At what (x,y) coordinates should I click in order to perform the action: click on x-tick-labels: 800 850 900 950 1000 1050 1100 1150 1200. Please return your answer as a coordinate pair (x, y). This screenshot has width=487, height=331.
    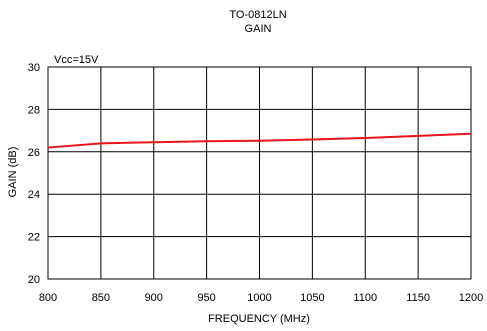
    Looking at the image, I should click on (261, 298).